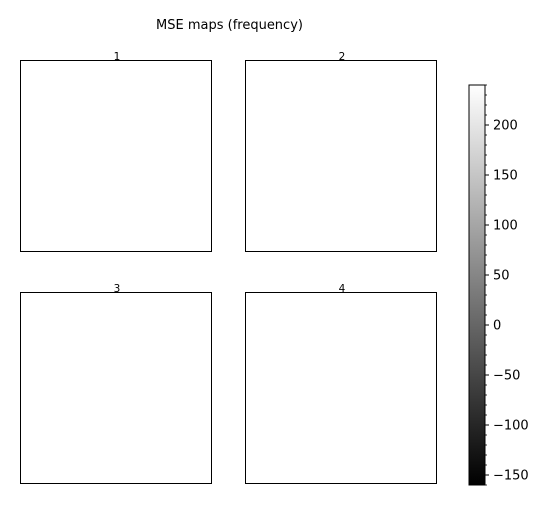  I want to click on panel-2-image, so click(341, 156).